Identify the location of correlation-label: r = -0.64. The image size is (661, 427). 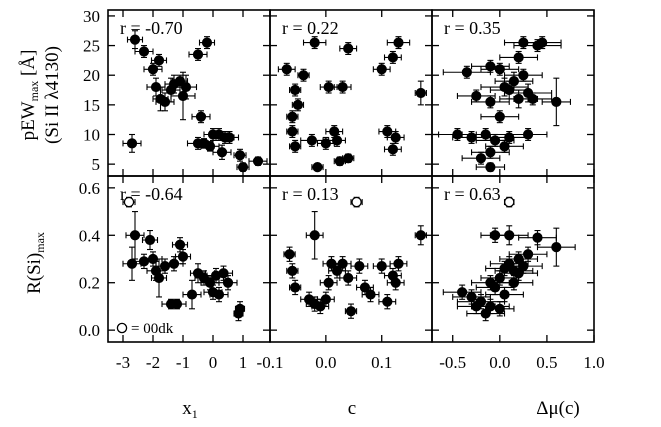
(151, 194).